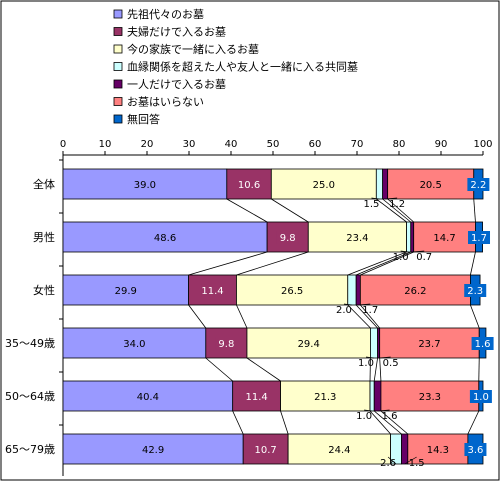 Image resolution: width=500 pixels, height=486 pixels. What do you see at coordinates (475, 450) in the screenshot?
I see `data-label: 3.6` at bounding box center [475, 450].